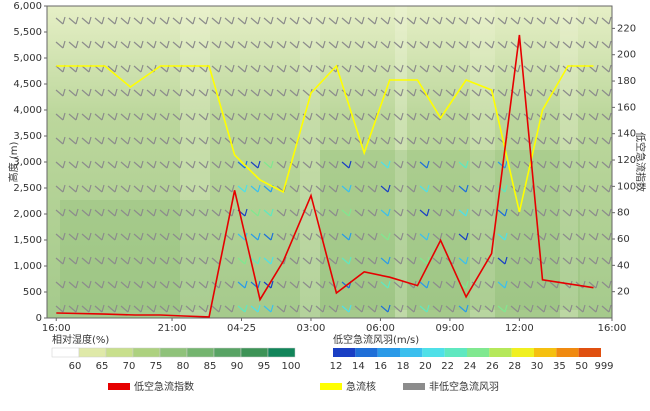 The height and width of the screenshot is (411, 650). I want to click on humidity-swatch, so click(92, 352).